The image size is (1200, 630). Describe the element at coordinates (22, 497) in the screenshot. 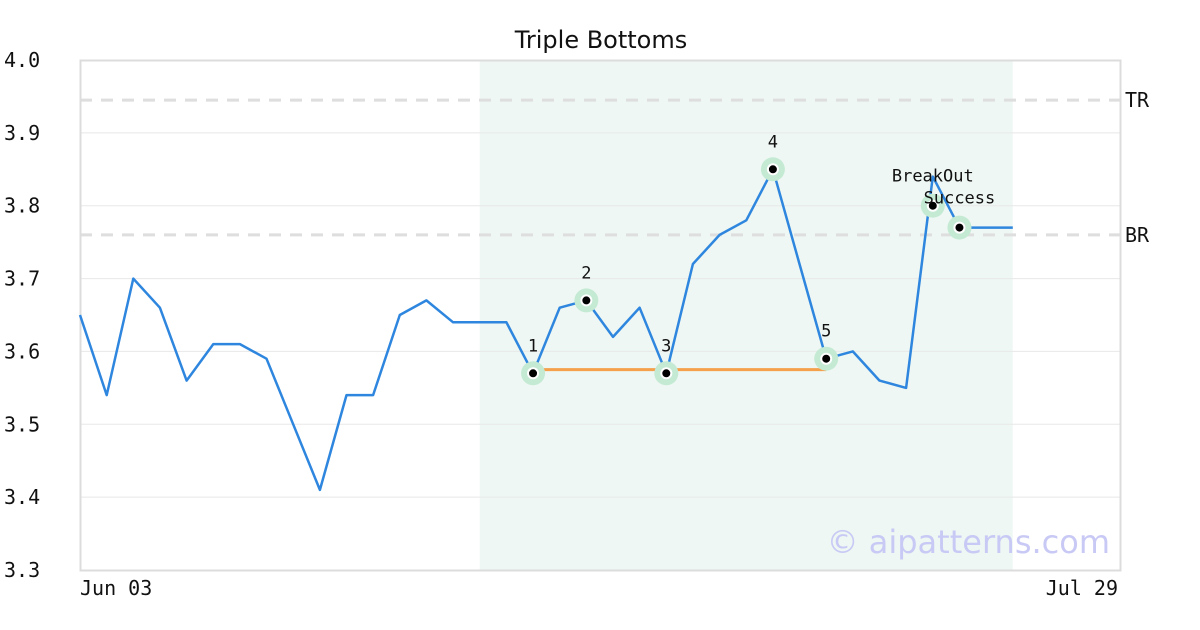

I see `y-tick-label: 3.4` at that location.